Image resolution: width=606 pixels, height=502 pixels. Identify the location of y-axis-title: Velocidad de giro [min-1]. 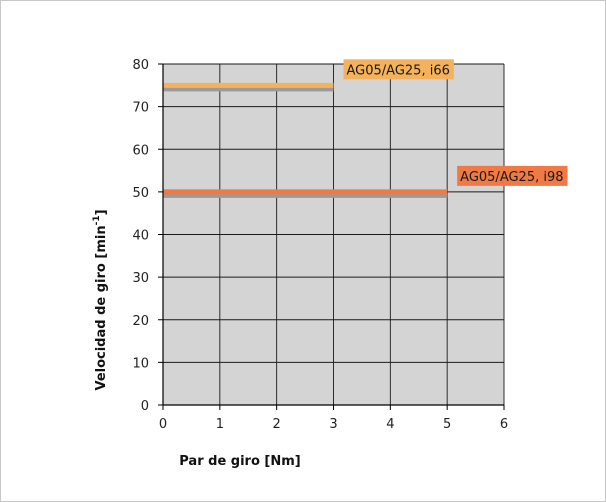
(100, 299).